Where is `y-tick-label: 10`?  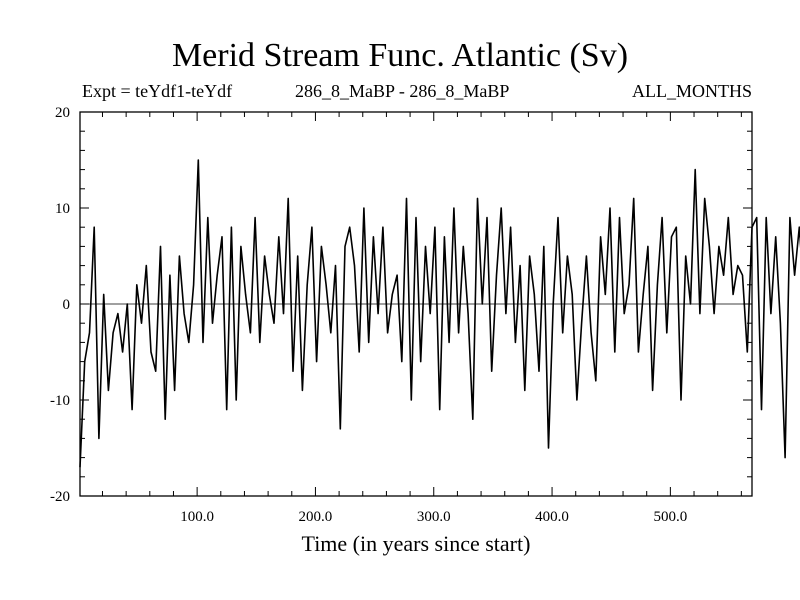 y-tick-label: 10 is located at coordinates (62, 209).